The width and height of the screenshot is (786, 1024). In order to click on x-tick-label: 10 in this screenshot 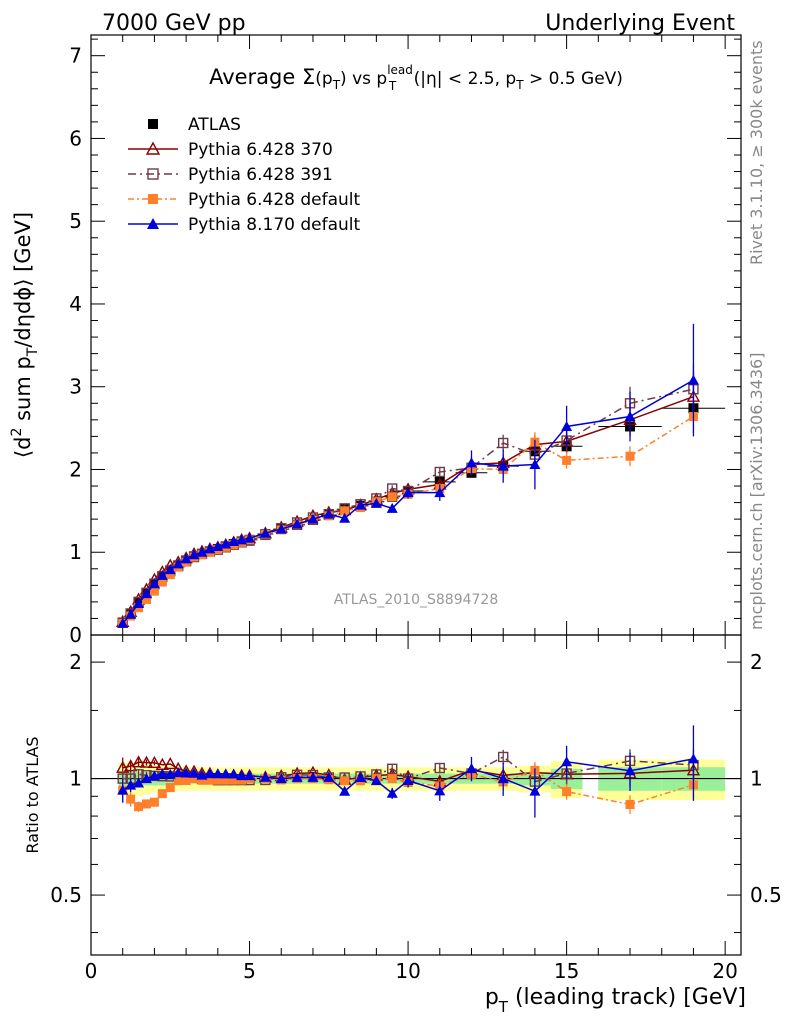, I will do `click(407, 971)`.